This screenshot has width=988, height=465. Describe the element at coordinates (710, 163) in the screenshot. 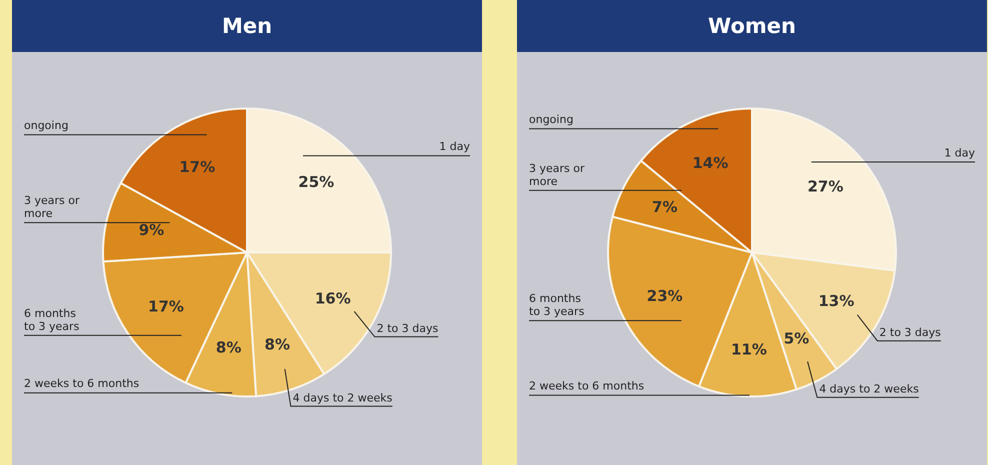

I see `data-label: 14%` at that location.